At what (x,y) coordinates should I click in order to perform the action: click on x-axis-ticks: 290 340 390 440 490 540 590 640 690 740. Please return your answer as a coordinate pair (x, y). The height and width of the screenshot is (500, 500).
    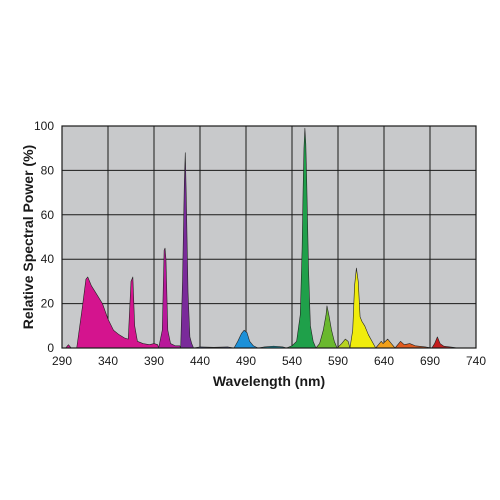
    Looking at the image, I should click on (269, 361).